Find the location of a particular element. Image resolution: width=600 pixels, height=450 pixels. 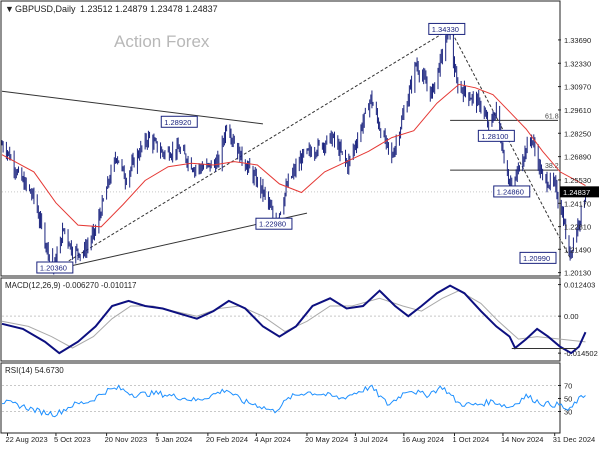

price-tick-label: 1.29610 is located at coordinates (577, 110).